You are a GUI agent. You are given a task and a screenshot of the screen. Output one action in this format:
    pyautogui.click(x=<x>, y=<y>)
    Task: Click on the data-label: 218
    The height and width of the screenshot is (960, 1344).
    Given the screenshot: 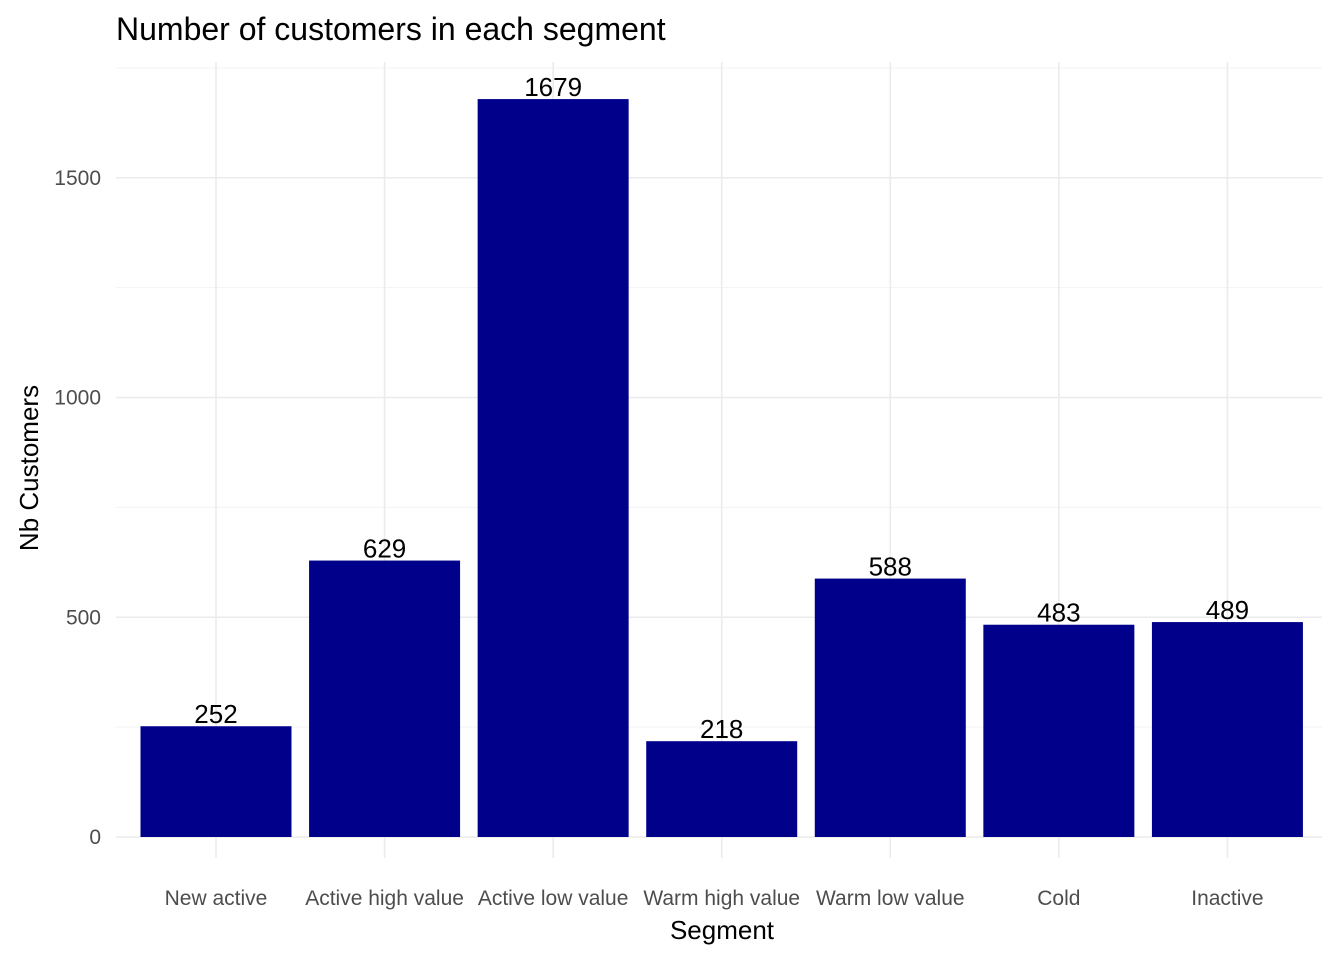 What is the action you would take?
    pyautogui.click(x=721, y=729)
    